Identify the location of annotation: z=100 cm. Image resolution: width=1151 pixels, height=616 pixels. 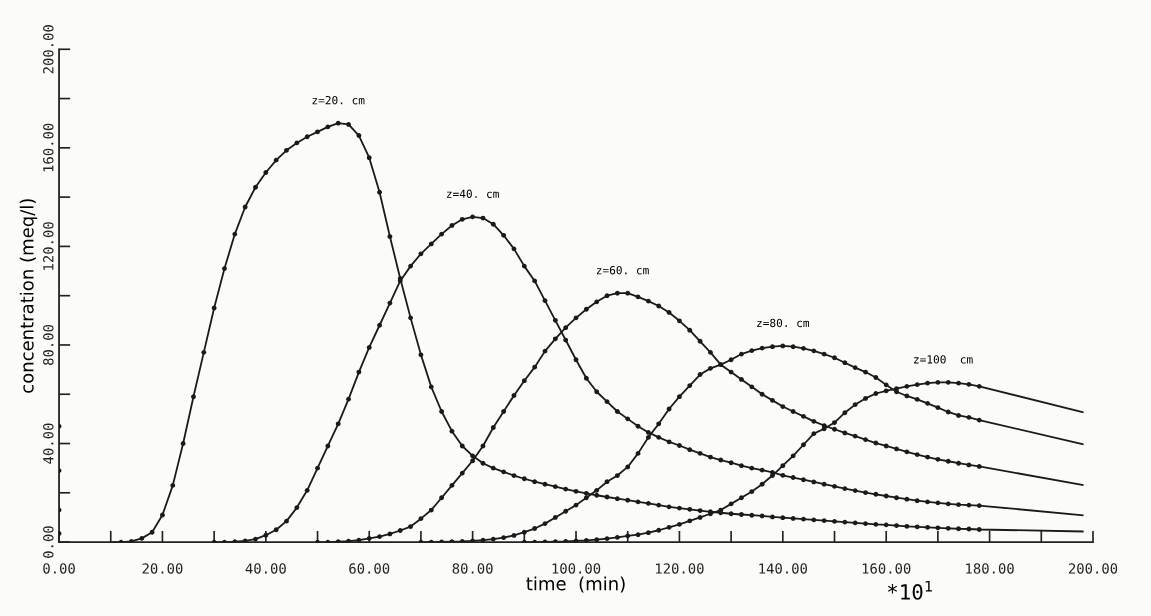
(943, 359).